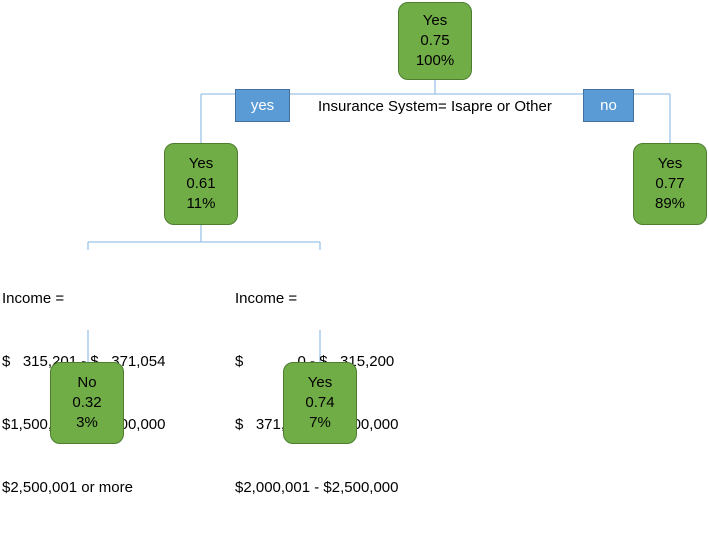 This screenshot has height=540, width=709. I want to click on split-line: $2,500,001 or more, so click(67, 487).